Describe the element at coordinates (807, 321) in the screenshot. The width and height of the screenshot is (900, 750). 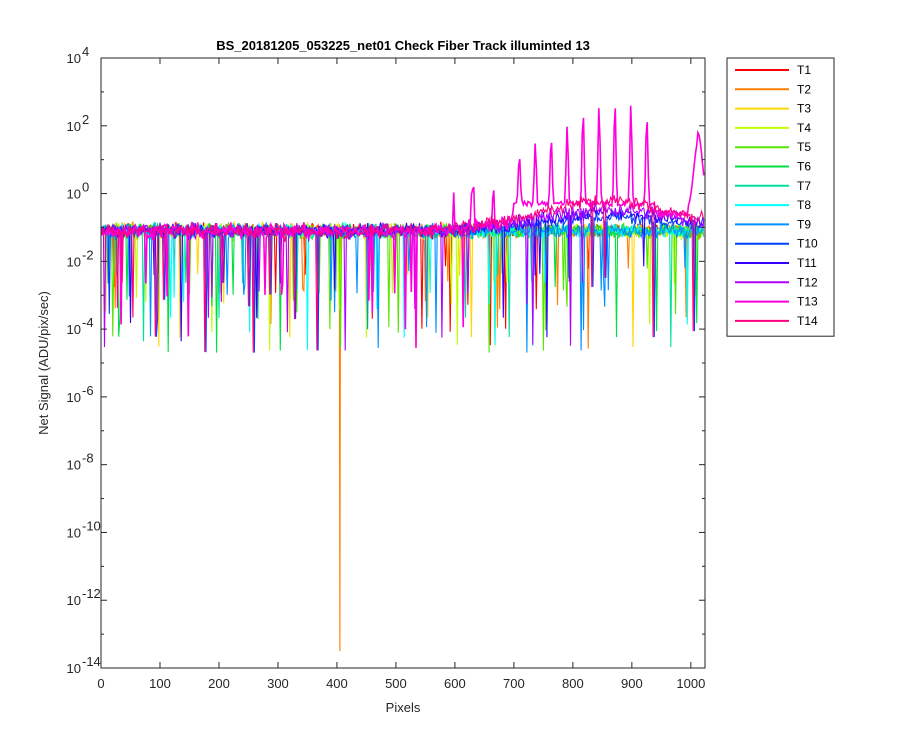
I see `legend-label-t14: T14` at that location.